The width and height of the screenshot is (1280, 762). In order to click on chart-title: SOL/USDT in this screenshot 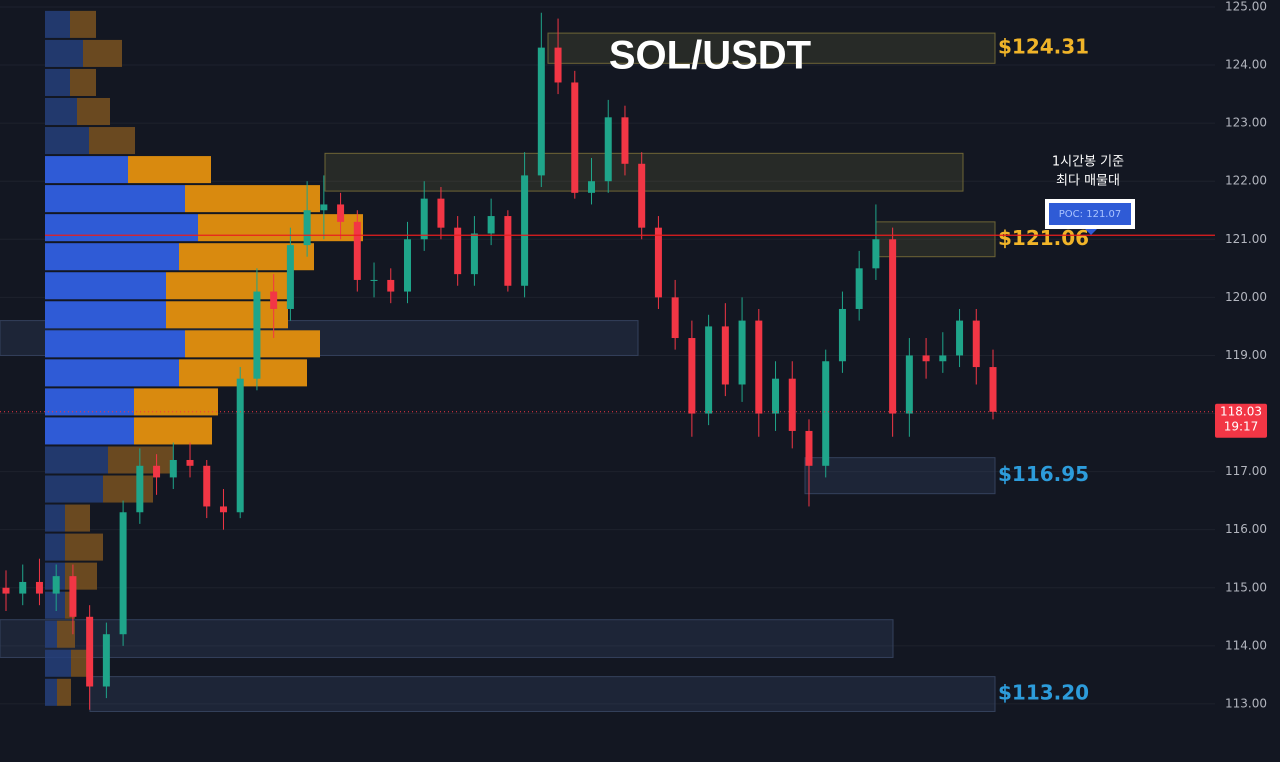, I will do `click(710, 56)`.